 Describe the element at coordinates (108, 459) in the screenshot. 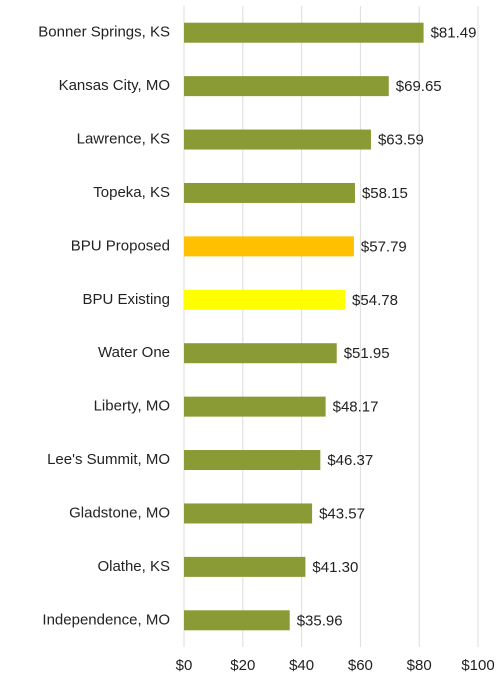

I see `y-tick-label: Lee's Summit, MO` at that location.